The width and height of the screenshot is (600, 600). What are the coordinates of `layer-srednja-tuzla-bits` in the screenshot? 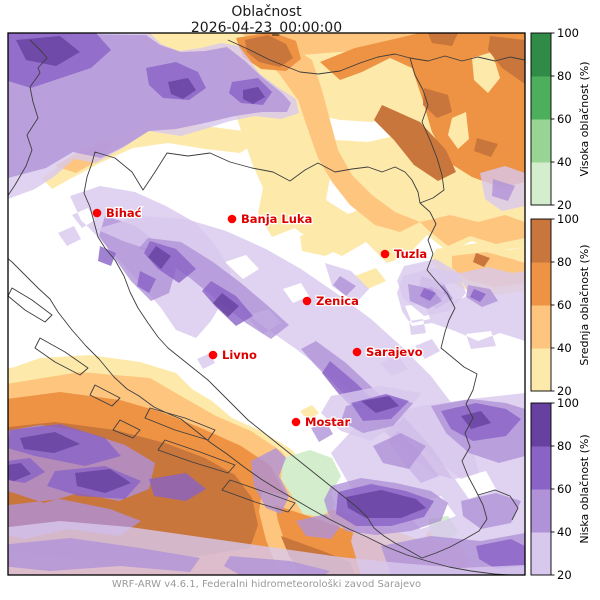 It's located at (343, 259).